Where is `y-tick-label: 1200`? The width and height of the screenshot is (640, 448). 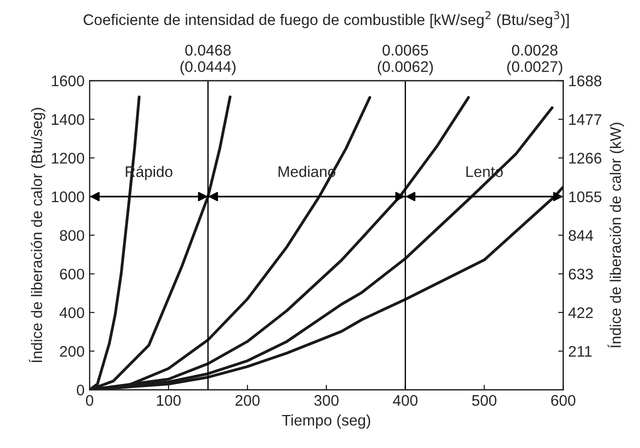 y-tick-label: 1200 is located at coordinates (68, 158).